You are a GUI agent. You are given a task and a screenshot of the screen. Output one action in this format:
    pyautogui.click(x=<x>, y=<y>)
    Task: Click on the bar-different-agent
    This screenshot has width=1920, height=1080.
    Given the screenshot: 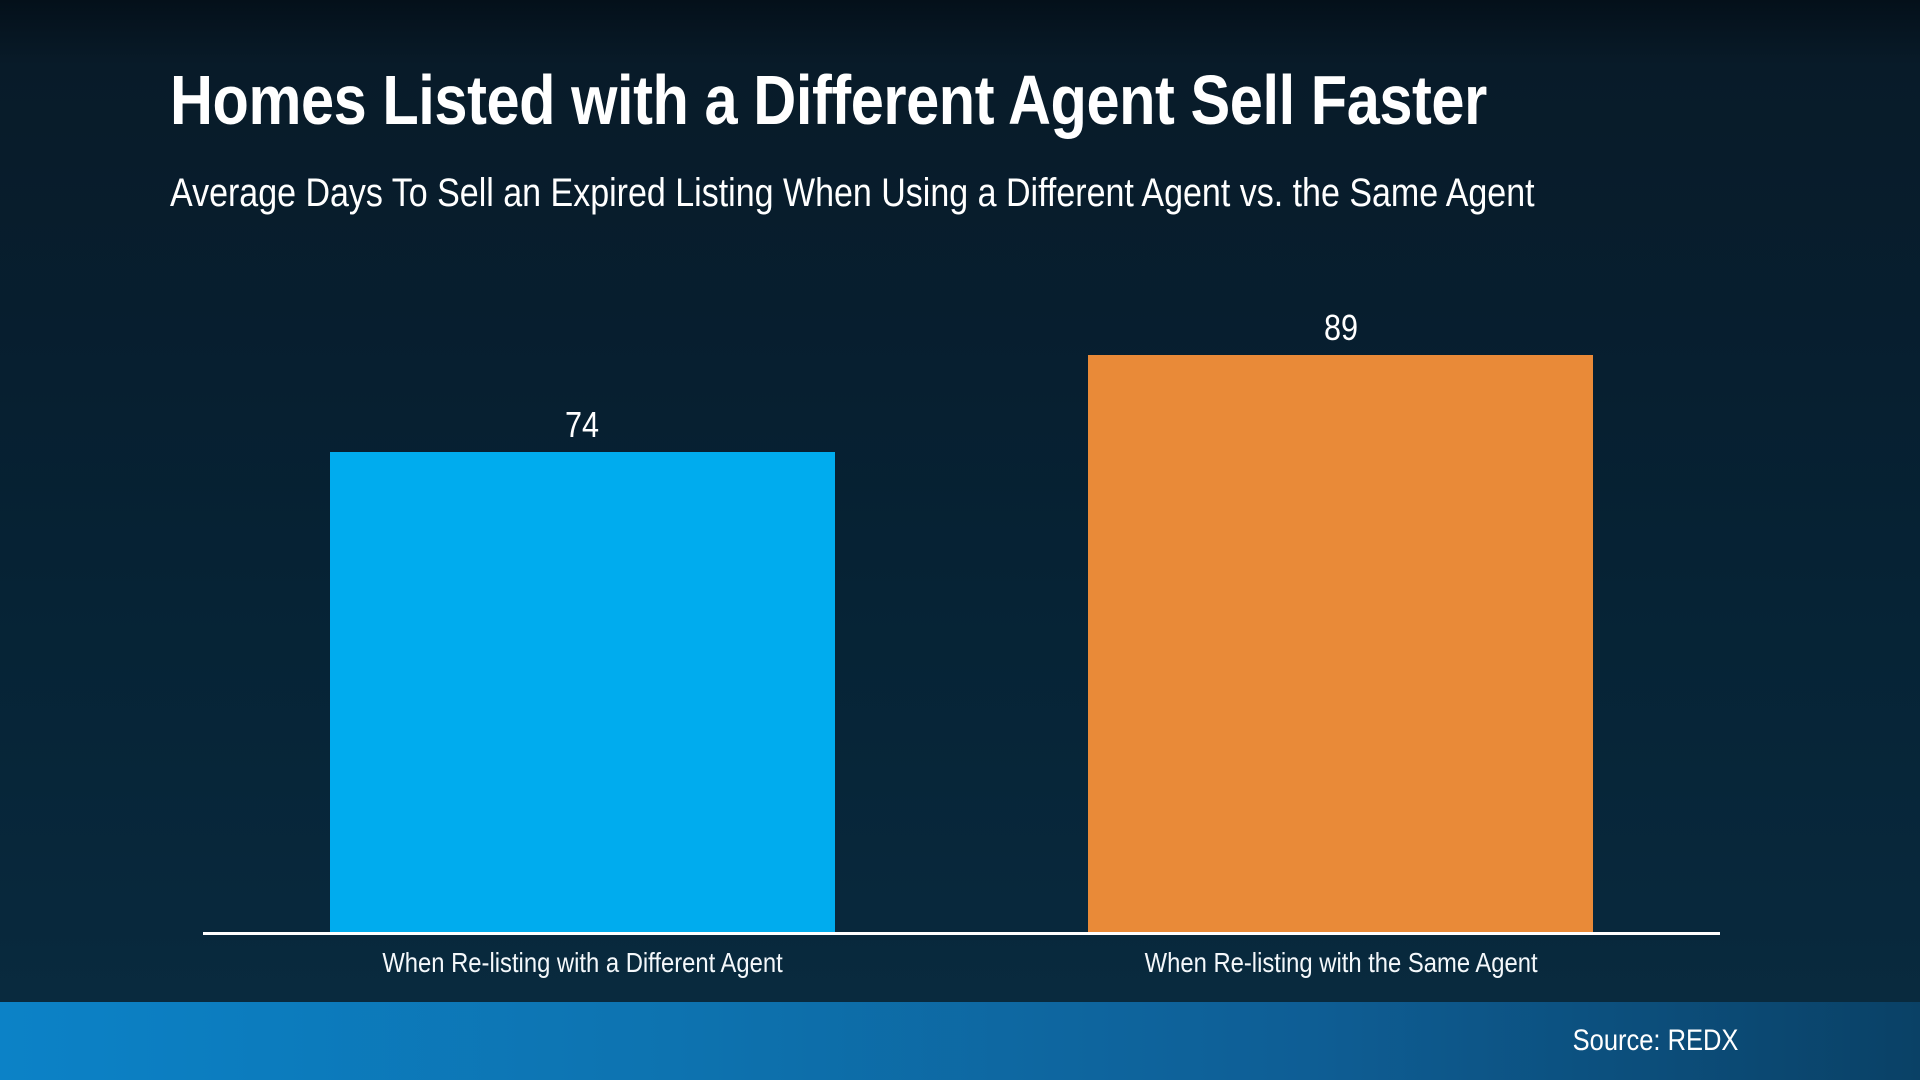 What is the action you would take?
    pyautogui.click(x=582, y=692)
    